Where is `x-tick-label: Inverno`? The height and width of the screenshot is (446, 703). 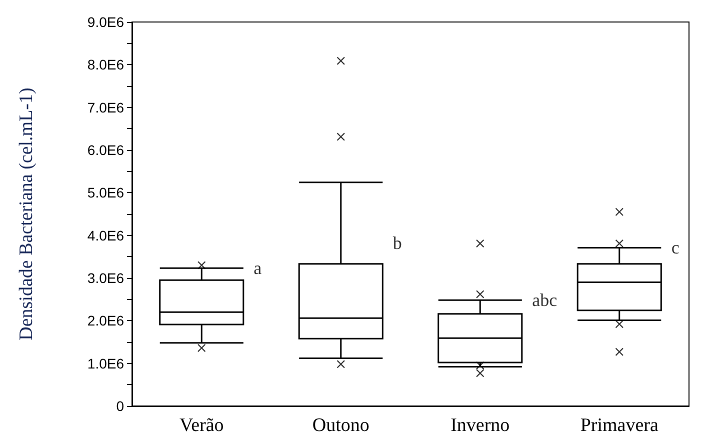
x-tick-label: Inverno is located at coordinates (480, 425).